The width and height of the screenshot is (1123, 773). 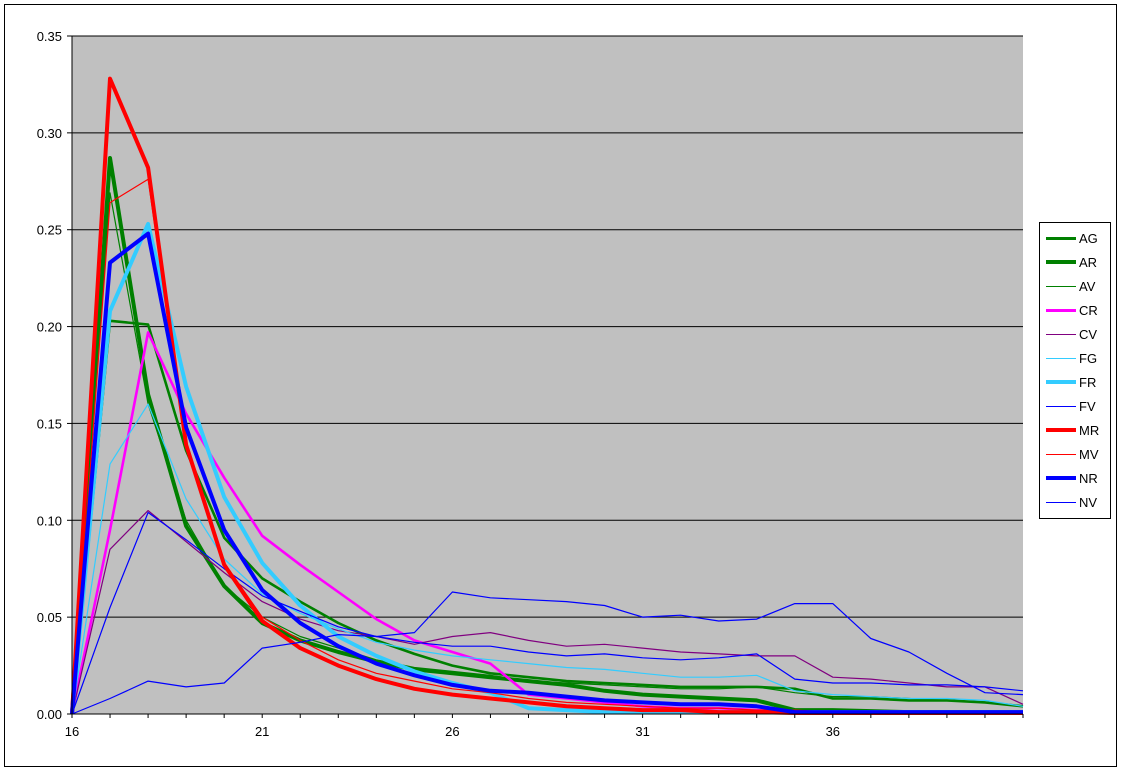 What do you see at coordinates (49, 423) in the screenshot?
I see `y-tick-label: 0.15` at bounding box center [49, 423].